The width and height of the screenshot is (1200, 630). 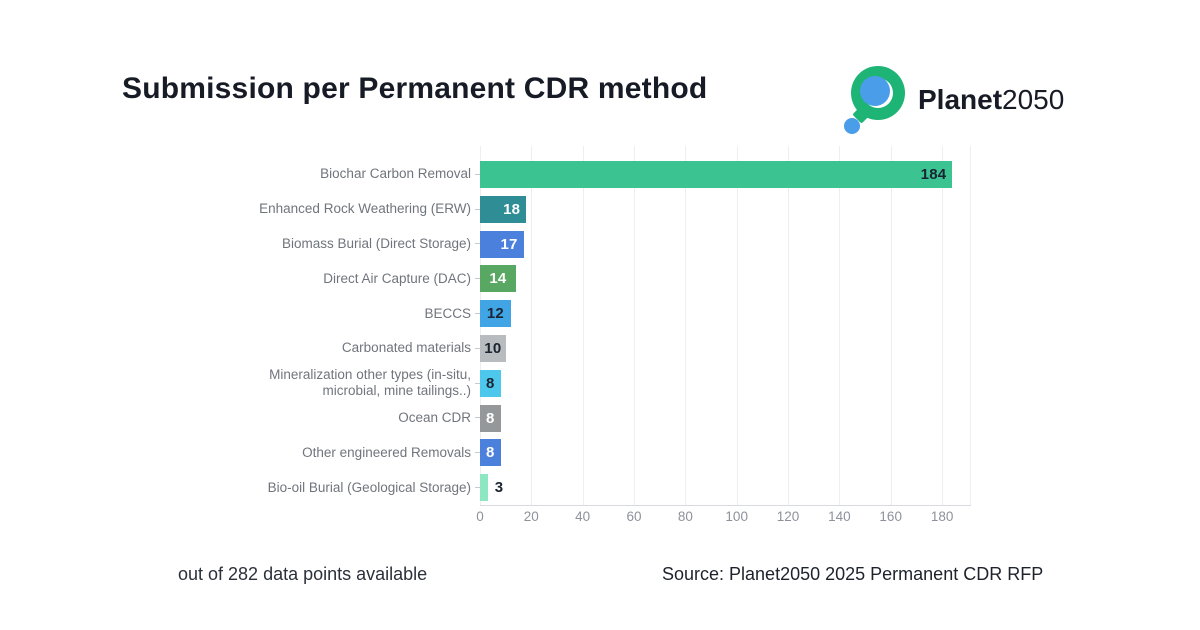 I want to click on logo-blue-dot, so click(x=852, y=126).